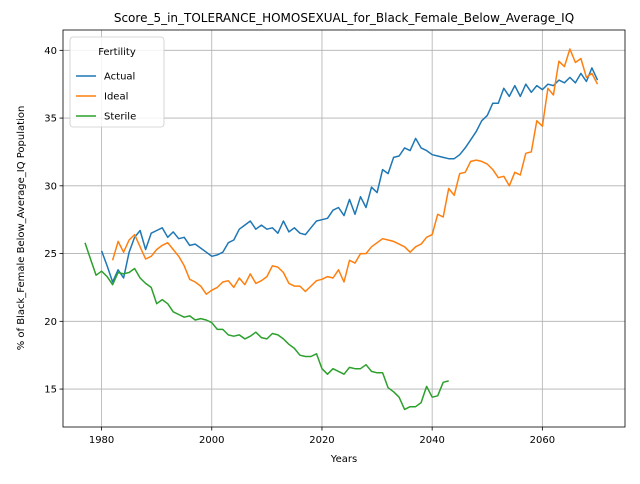  I want to click on x-tick-label: 2060, so click(542, 440).